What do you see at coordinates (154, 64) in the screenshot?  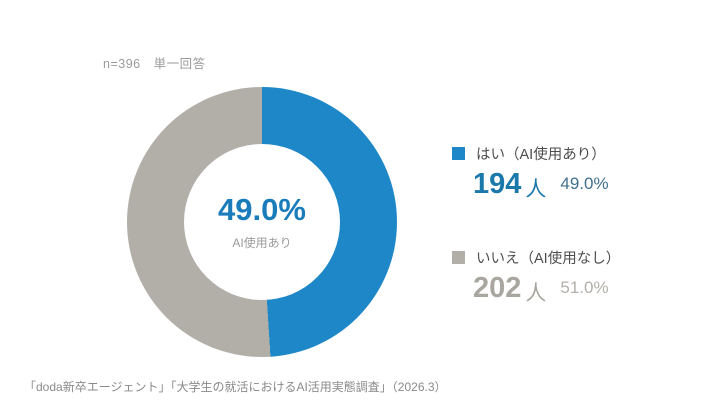 I see `sample-size-note: n=396 単一回答` at bounding box center [154, 64].